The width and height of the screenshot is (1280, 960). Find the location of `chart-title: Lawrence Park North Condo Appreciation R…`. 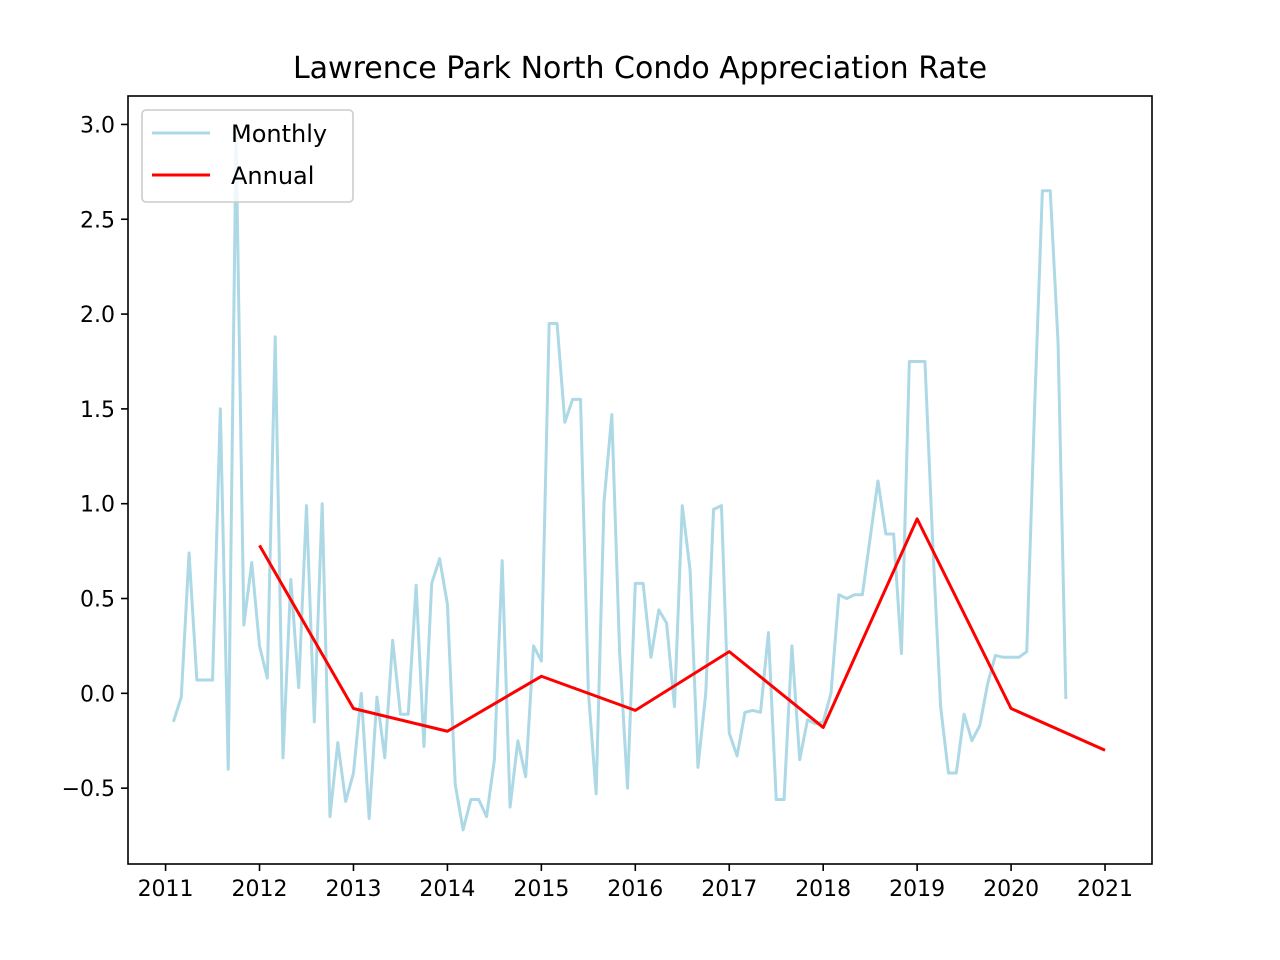

chart-title: Lawrence Park North Condo Appreciation R… is located at coordinates (640, 68).